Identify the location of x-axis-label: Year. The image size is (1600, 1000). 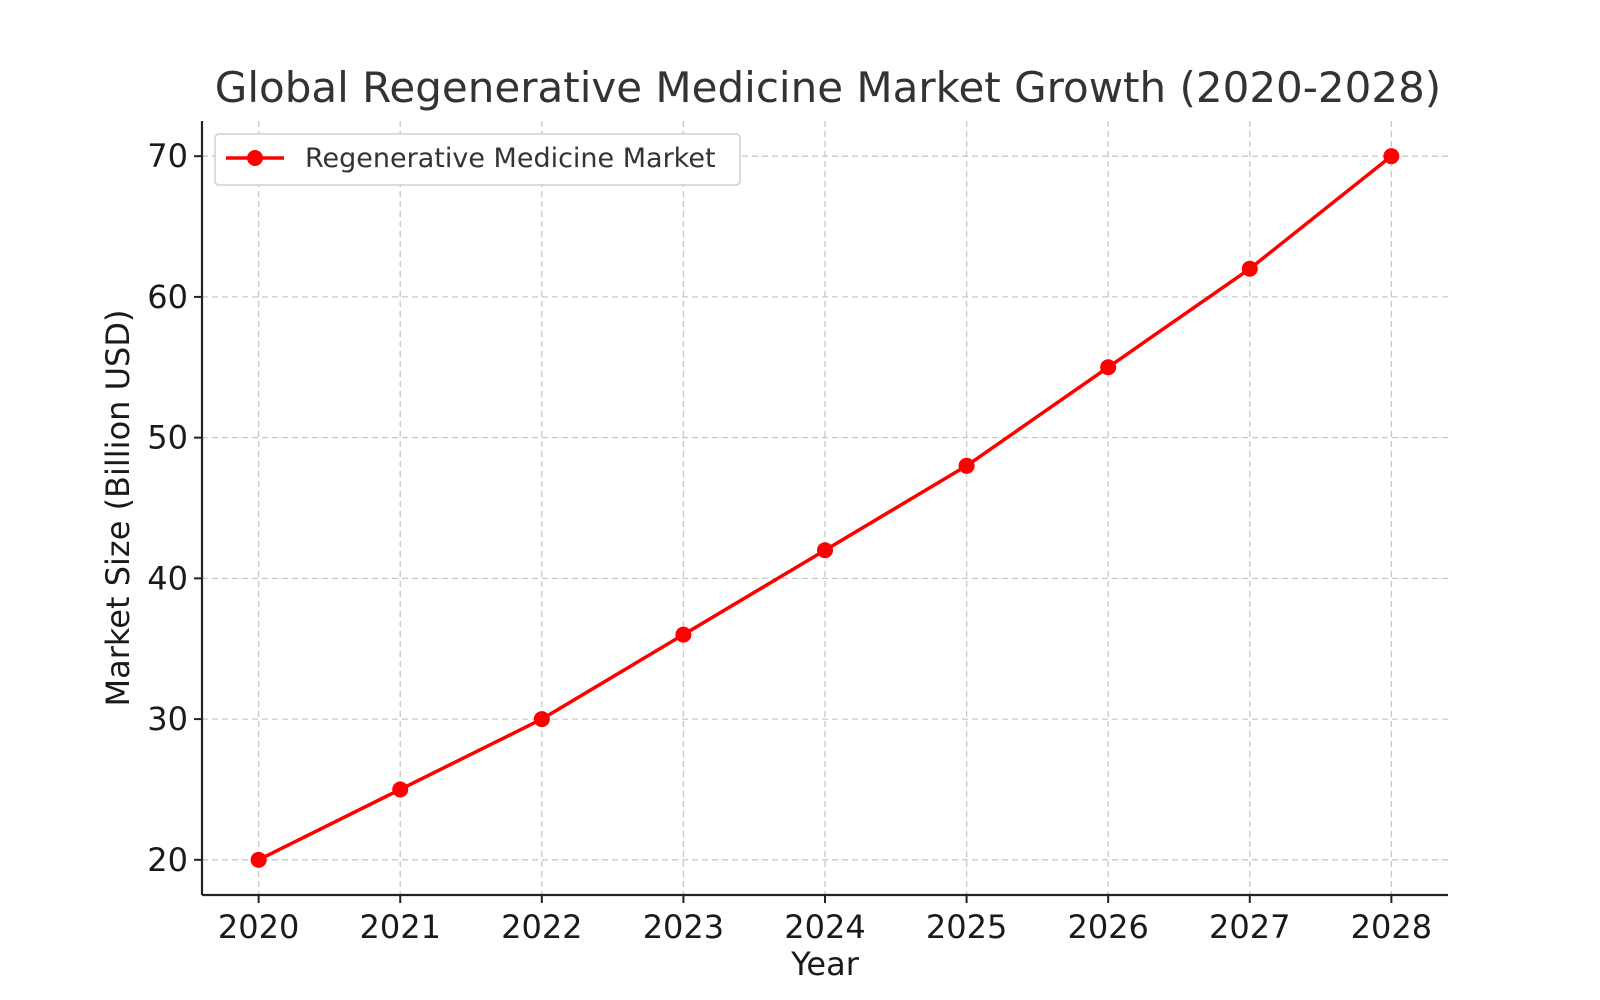
(825, 964).